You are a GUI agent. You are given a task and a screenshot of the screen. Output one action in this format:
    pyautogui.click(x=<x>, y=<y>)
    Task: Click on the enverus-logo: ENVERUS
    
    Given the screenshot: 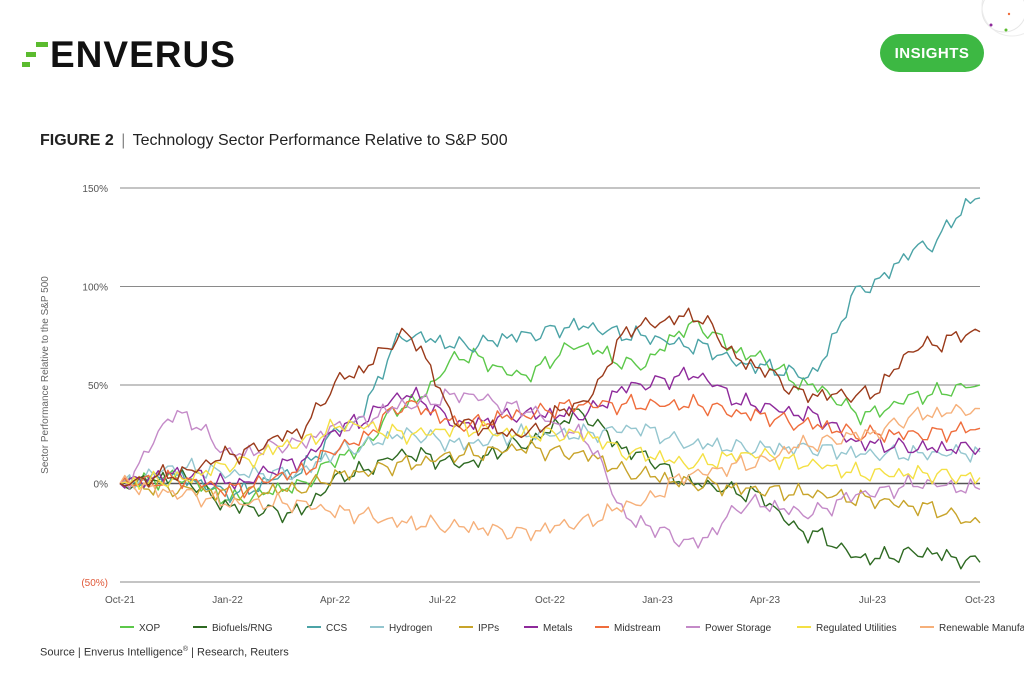 What is the action you would take?
    pyautogui.click(x=129, y=55)
    